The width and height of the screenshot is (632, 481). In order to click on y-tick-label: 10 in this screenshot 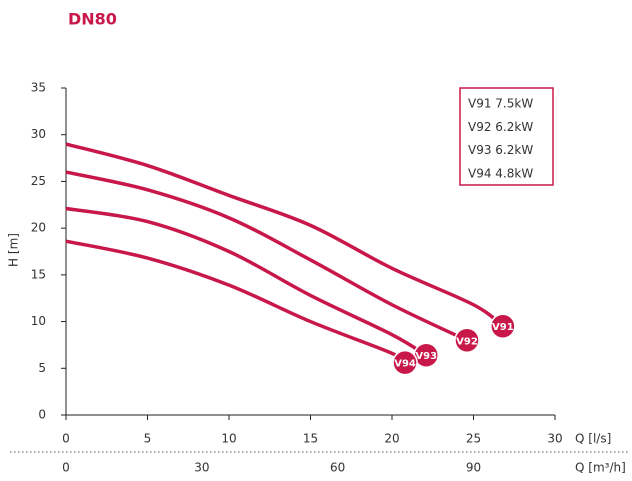, I will do `click(38, 321)`.